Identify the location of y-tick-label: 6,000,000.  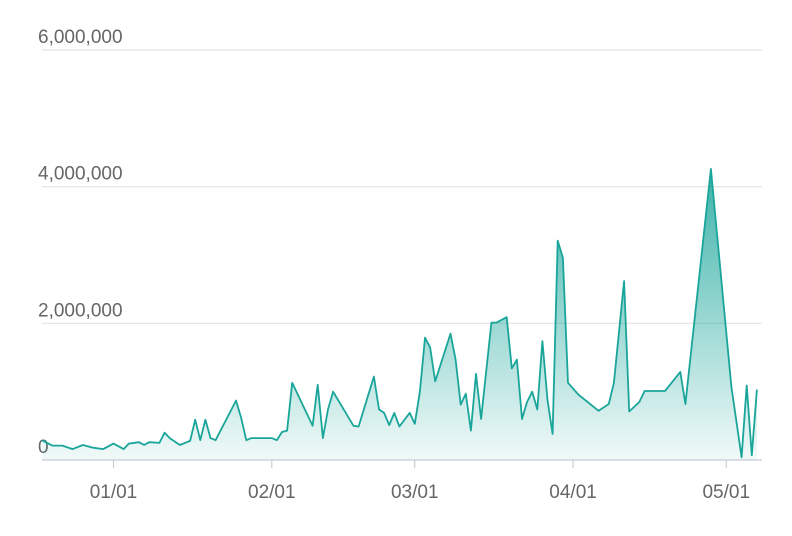
(80, 37).